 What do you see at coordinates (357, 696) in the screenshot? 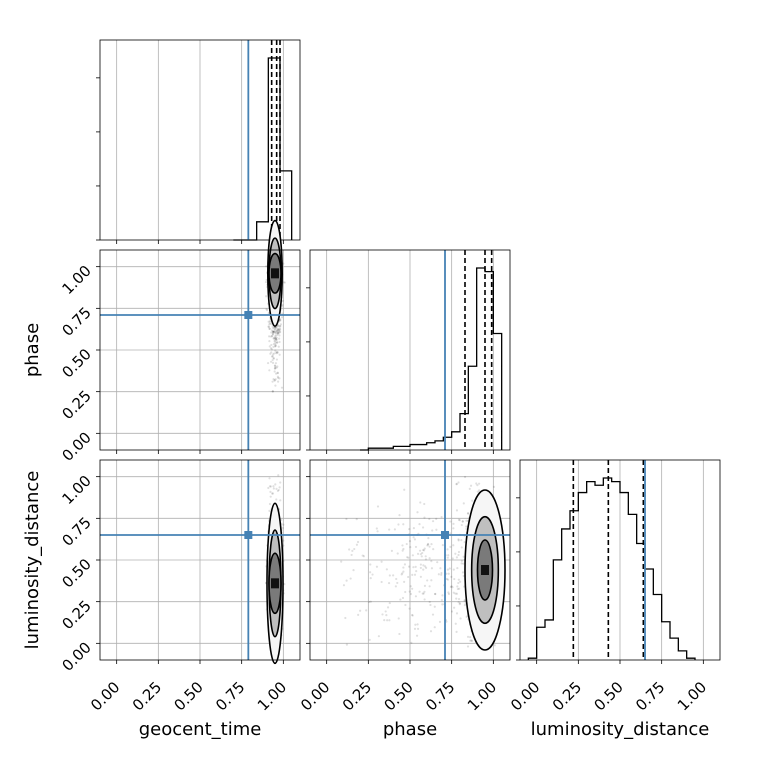
I see `x-tick-label: 0.25` at bounding box center [357, 696].